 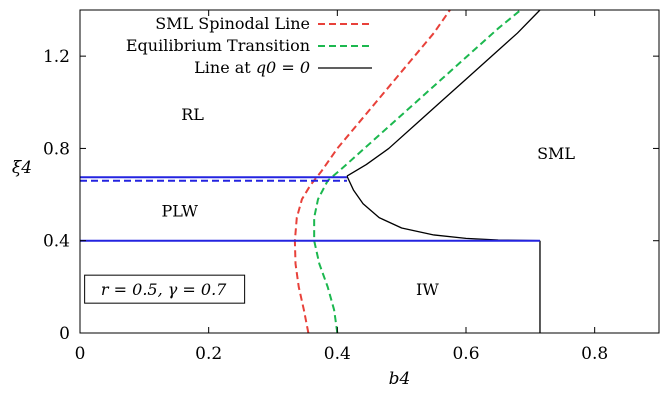 I want to click on region-label: SML, so click(x=556, y=153).